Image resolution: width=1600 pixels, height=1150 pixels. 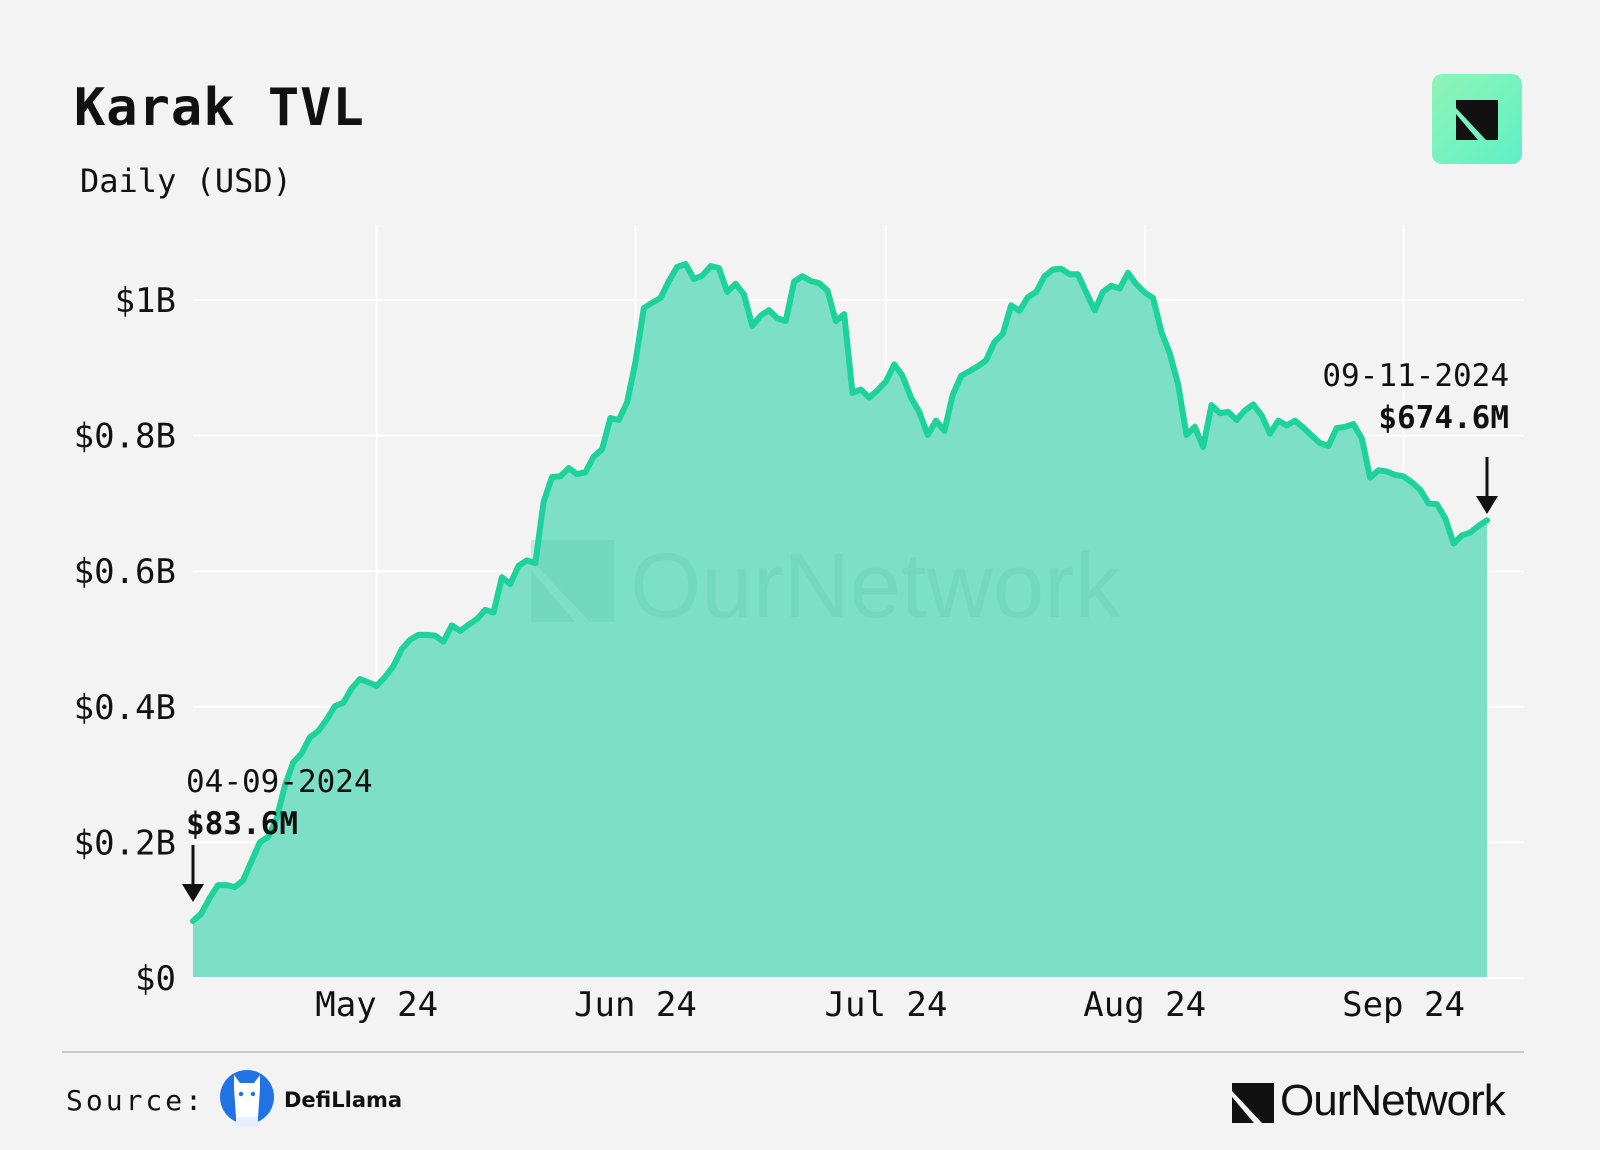 I want to click on y-tick-label: $0.6B, so click(x=125, y=572).